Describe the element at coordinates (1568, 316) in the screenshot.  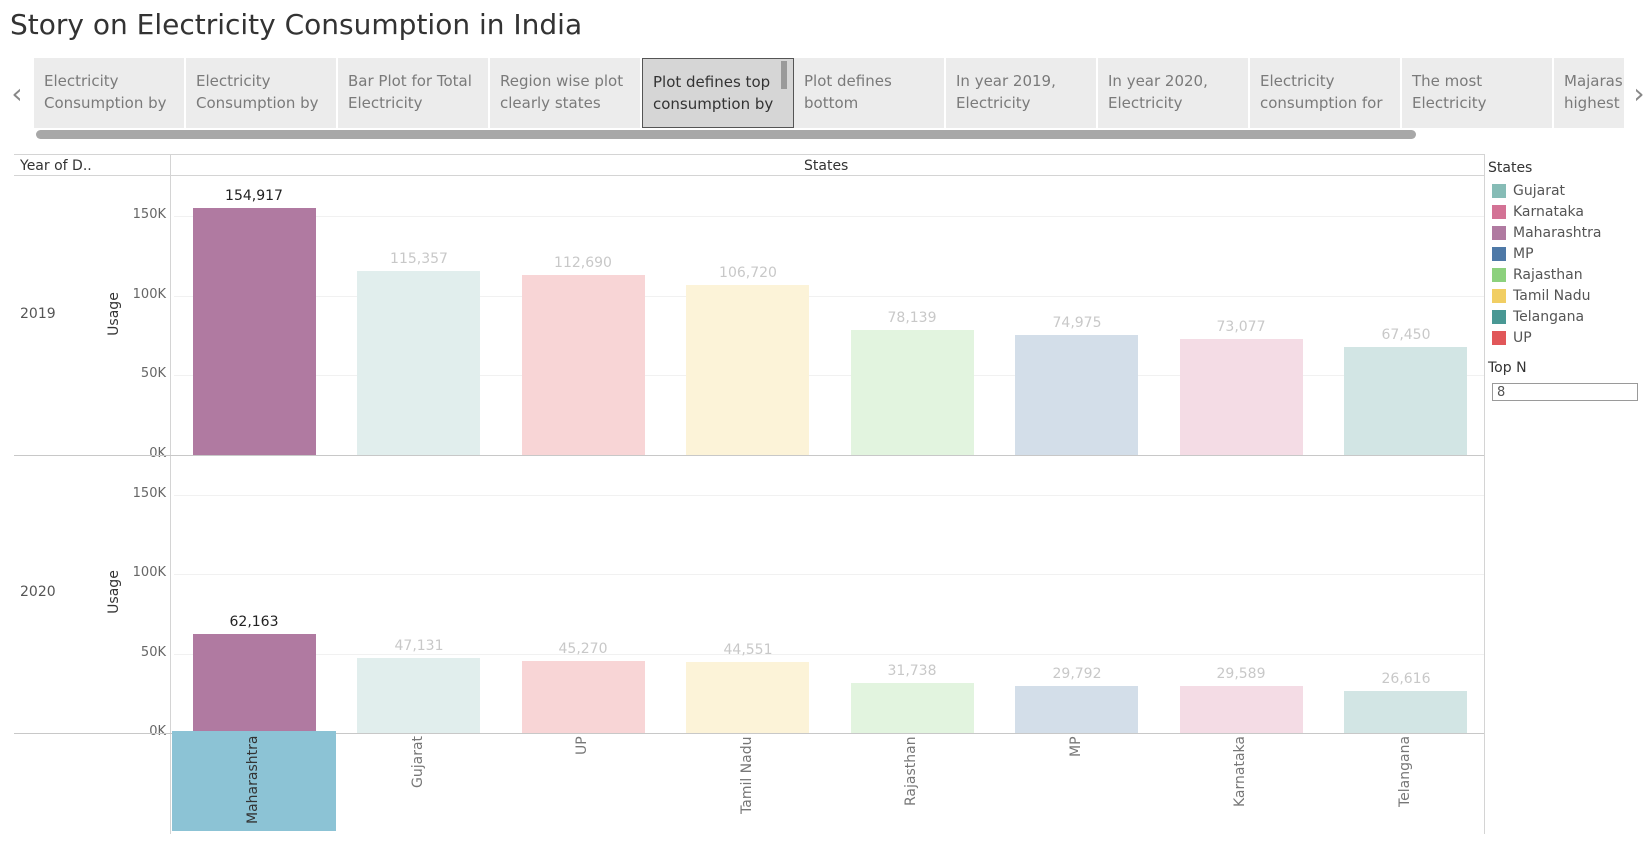
I see `legend-item: Telangana` at that location.